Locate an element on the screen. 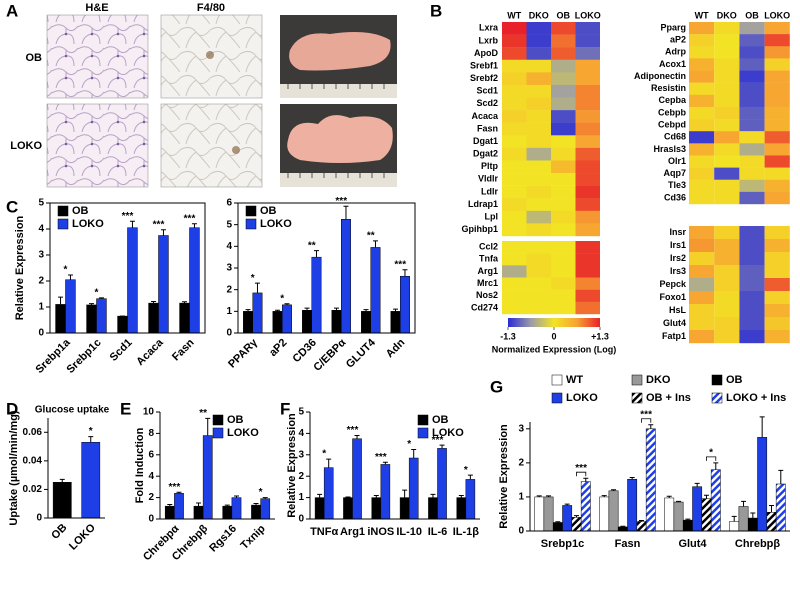  panel-letter: F is located at coordinates (285, 408).